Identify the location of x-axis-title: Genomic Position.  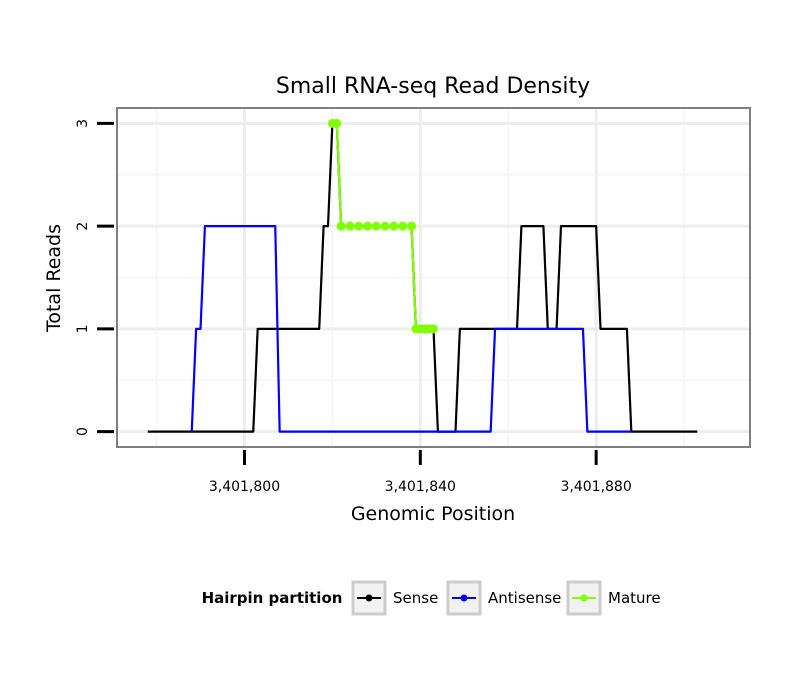
(433, 514).